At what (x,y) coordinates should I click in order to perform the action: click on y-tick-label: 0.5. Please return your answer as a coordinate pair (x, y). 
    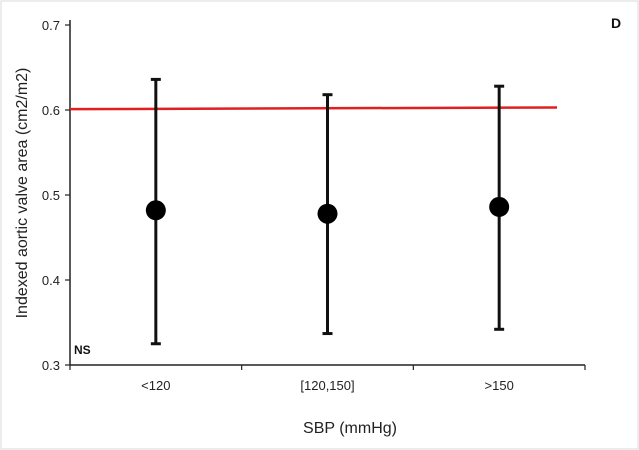
    Looking at the image, I should click on (51, 195).